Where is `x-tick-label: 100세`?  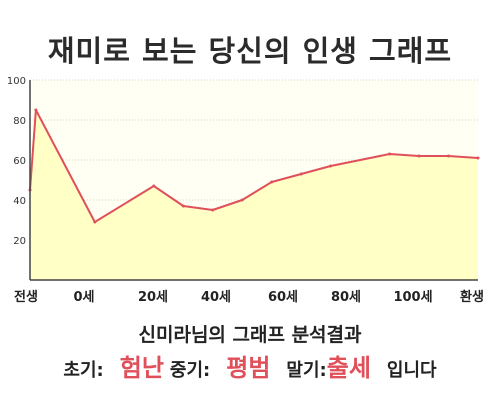
x-tick-label: 100세 is located at coordinates (412, 297).